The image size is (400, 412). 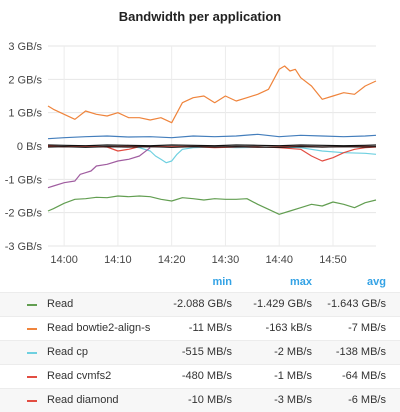 I want to click on legend-value-max: -1.429 GB/s, so click(x=282, y=304).